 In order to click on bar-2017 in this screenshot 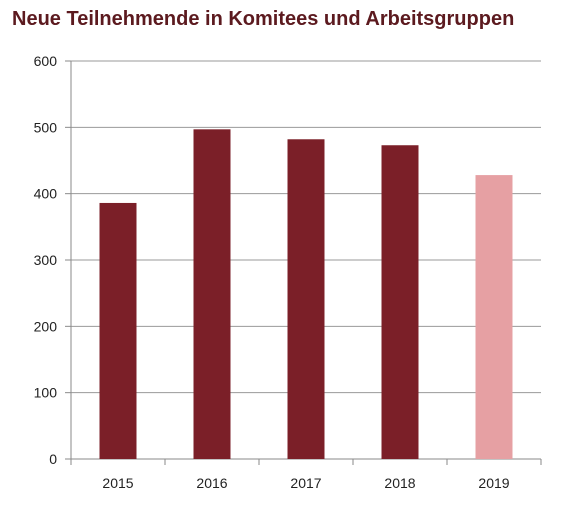, I will do `click(306, 299)`.